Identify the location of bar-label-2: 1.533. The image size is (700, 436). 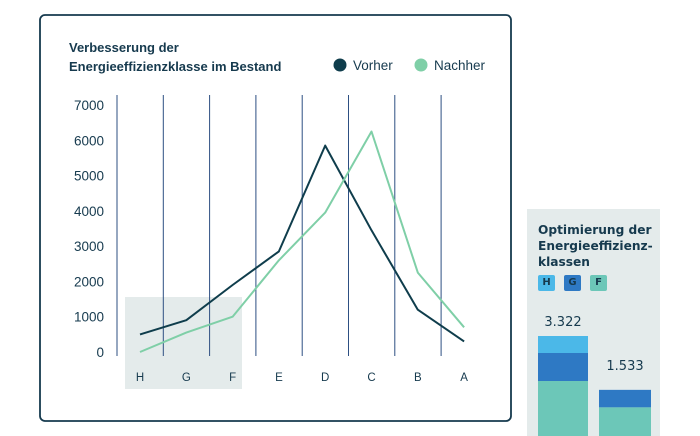
(625, 366).